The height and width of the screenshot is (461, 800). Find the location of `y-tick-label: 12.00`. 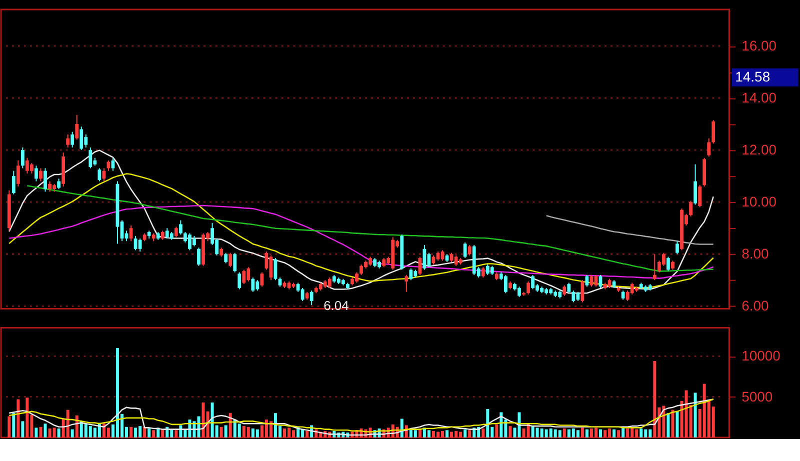

y-tick-label: 12.00 is located at coordinates (759, 150).